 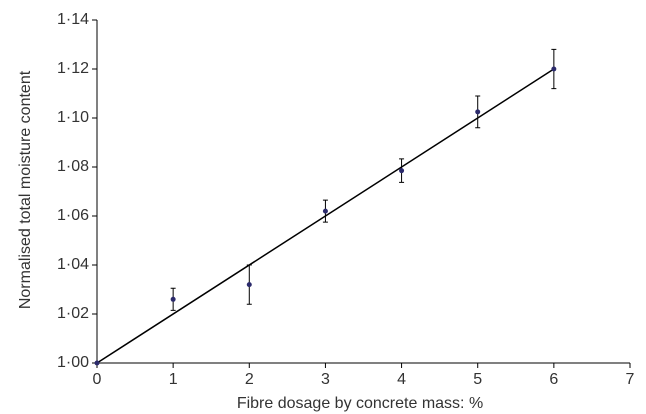 I want to click on y-tick-label: 1·12, so click(x=73, y=68).